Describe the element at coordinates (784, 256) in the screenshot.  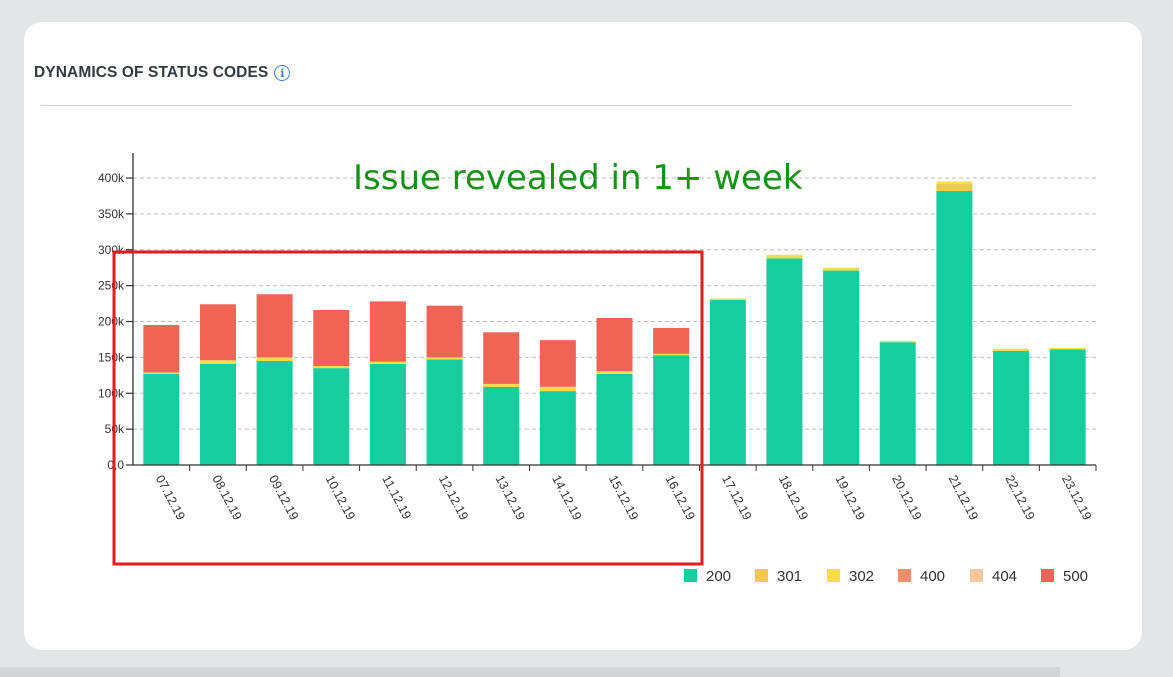
I see `bar-302-18.12.19` at that location.